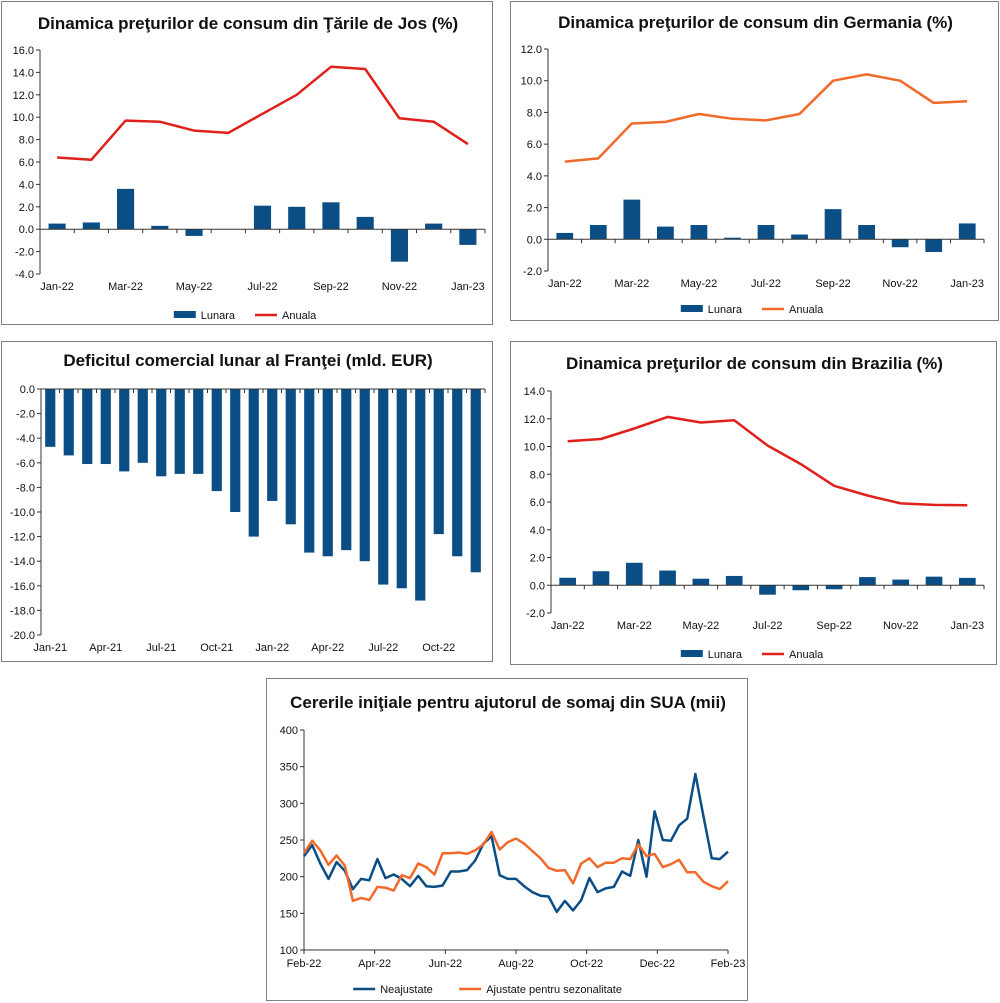  What do you see at coordinates (25, 464) in the screenshot?
I see `y-tick-label: -6.0` at bounding box center [25, 464].